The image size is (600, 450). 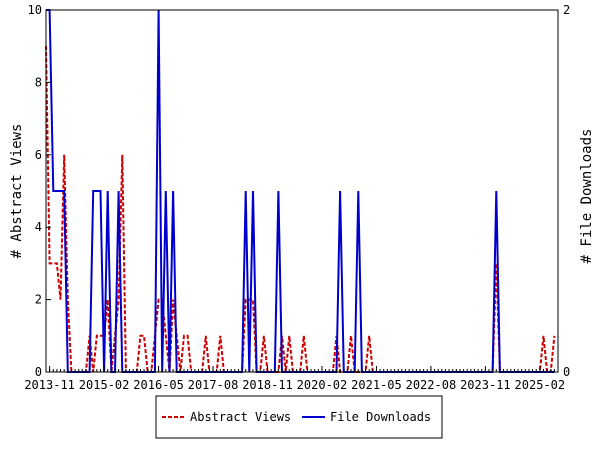 What do you see at coordinates (267, 385) in the screenshot?
I see `x-tick-label: 2018-11` at bounding box center [267, 385].